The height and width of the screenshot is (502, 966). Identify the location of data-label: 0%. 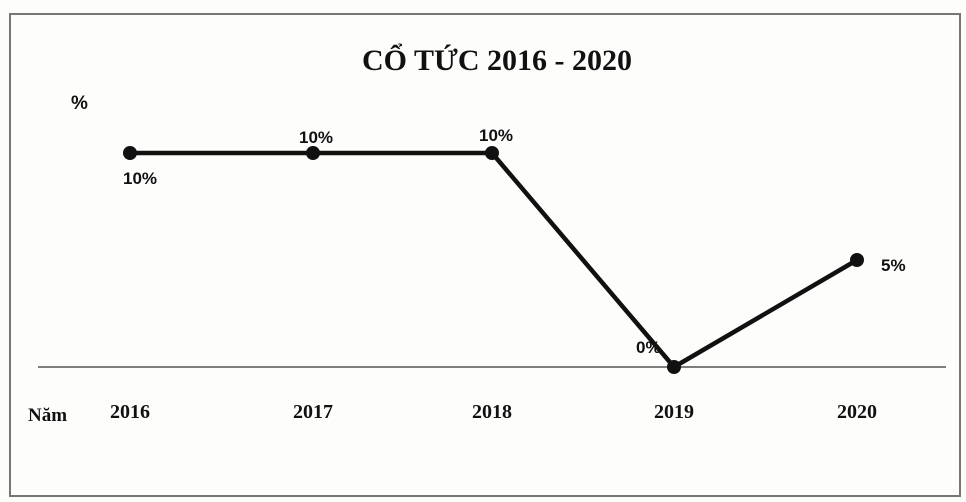
(648, 347).